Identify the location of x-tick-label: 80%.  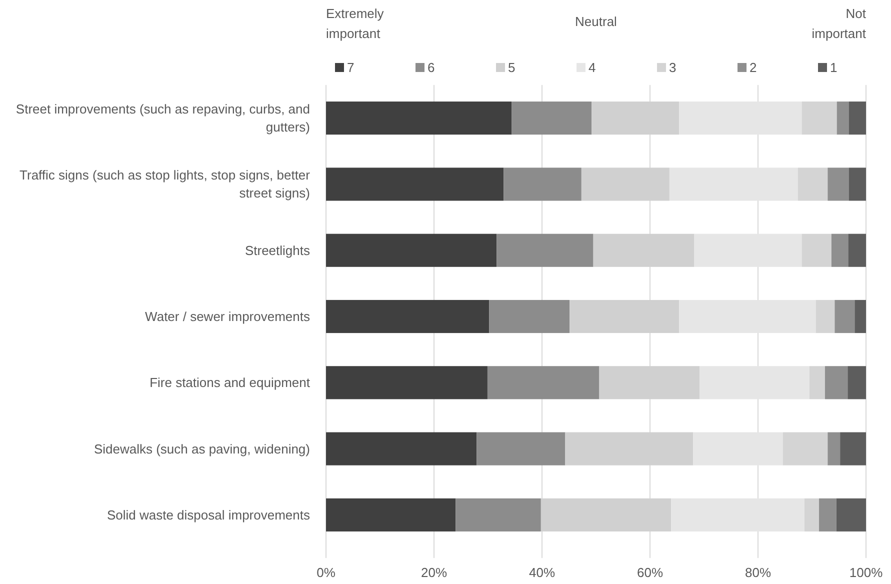
(758, 572).